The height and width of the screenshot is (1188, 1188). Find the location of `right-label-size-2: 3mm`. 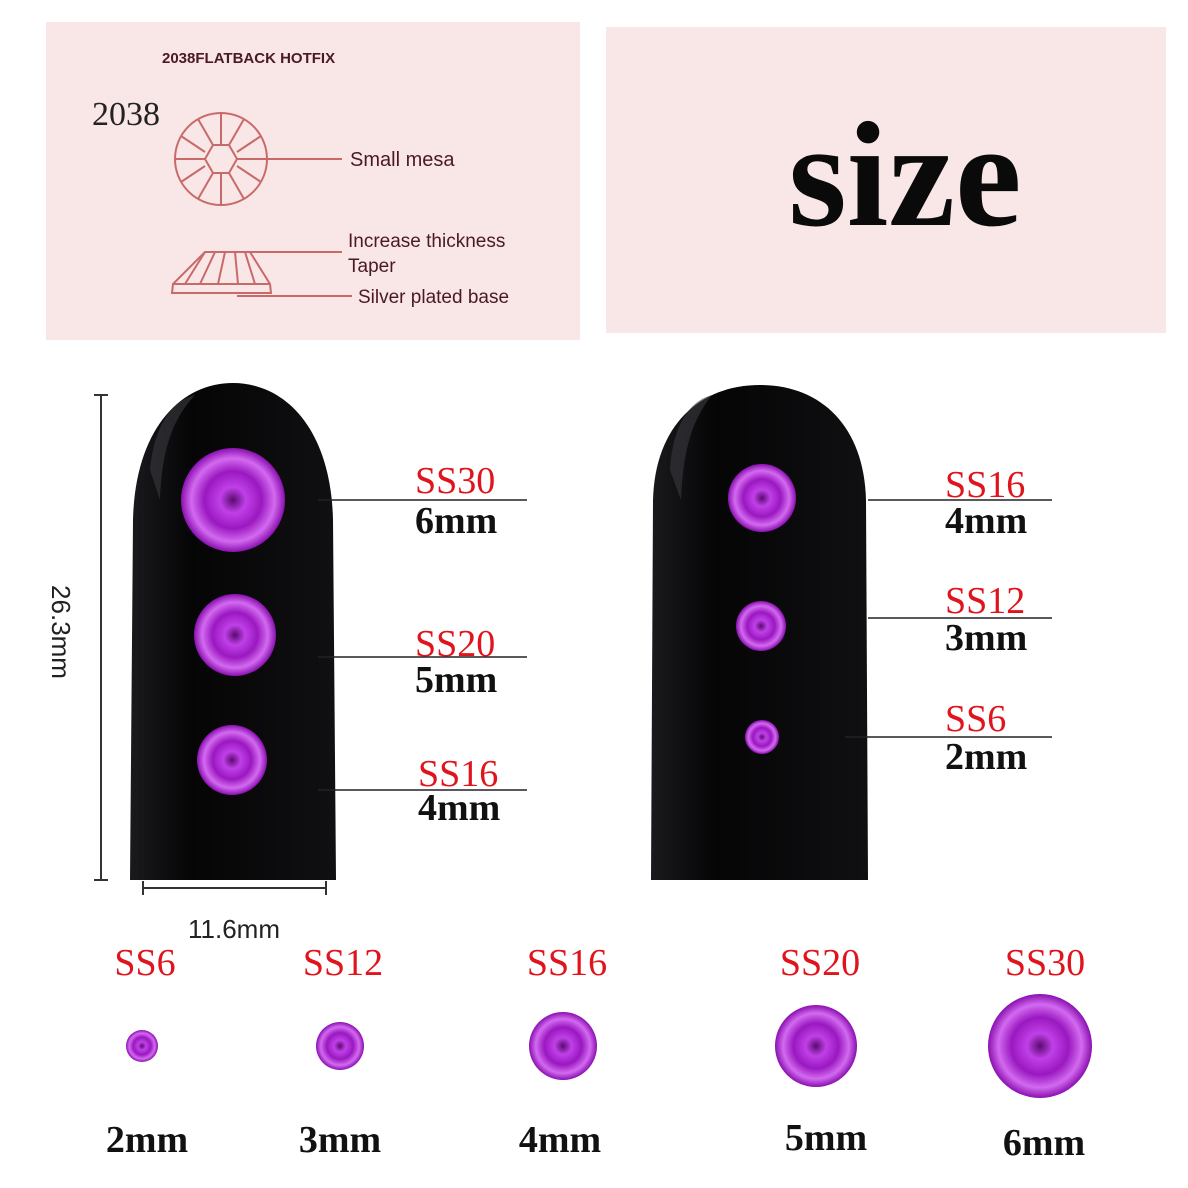

right-label-size-2: 3mm is located at coordinates (986, 638).